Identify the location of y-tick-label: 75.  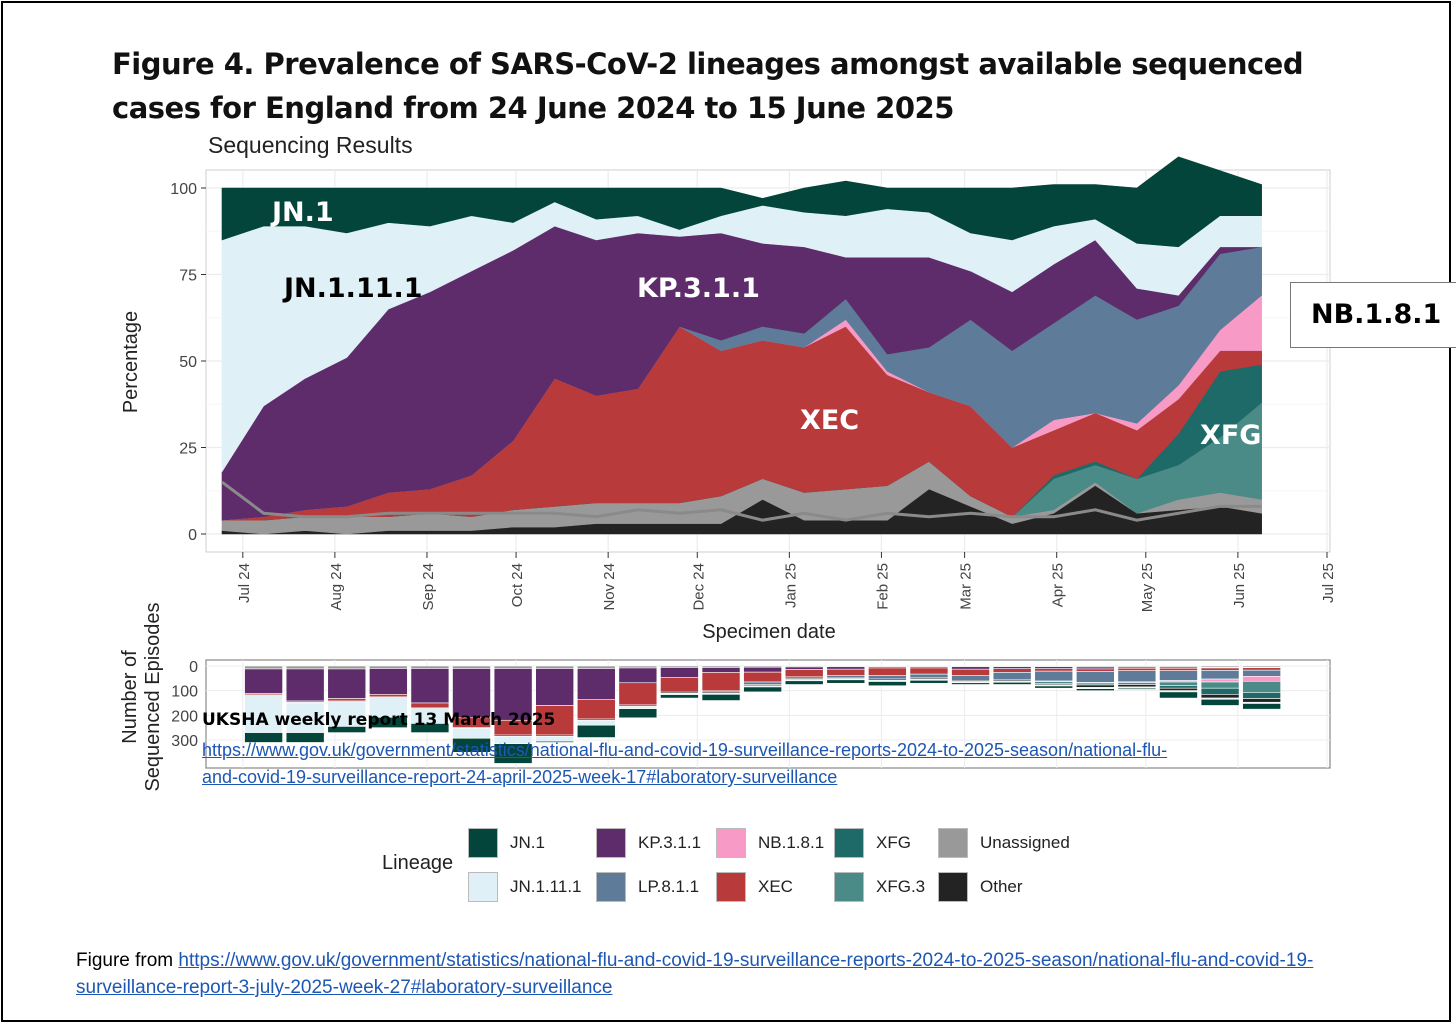
(188, 276).